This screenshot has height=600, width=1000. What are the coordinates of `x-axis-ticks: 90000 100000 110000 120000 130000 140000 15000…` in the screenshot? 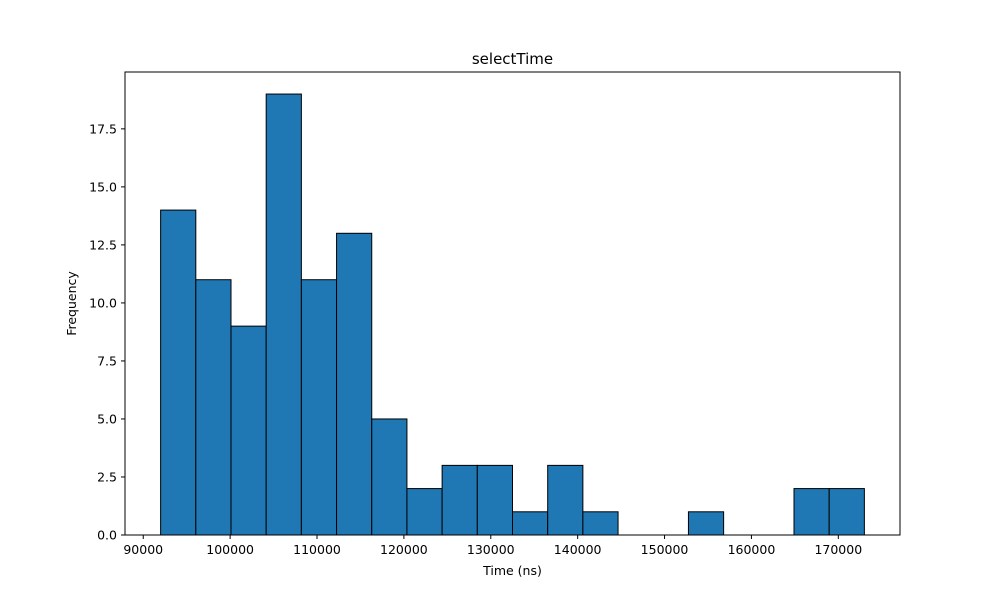 It's located at (492, 546).